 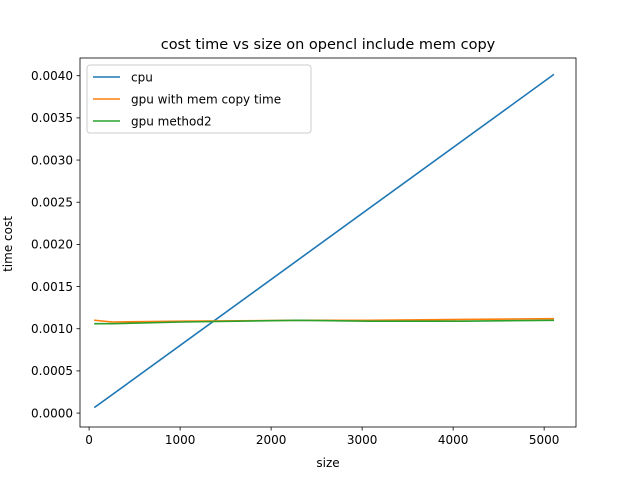 I want to click on legend-label-1: gpu with mem copy time, so click(x=206, y=99).